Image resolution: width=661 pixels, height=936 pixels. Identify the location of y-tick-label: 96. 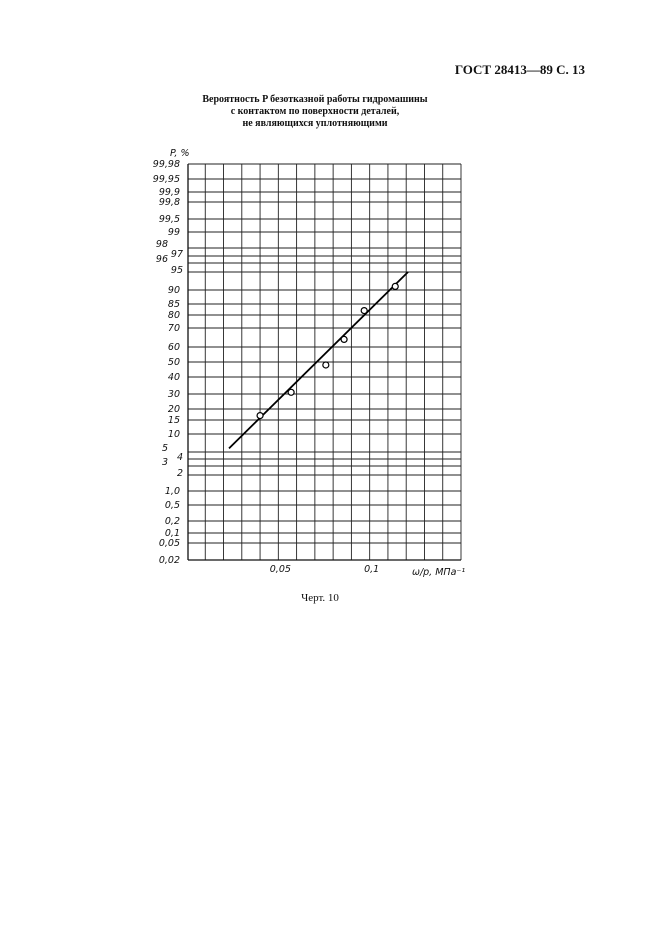
(162, 259).